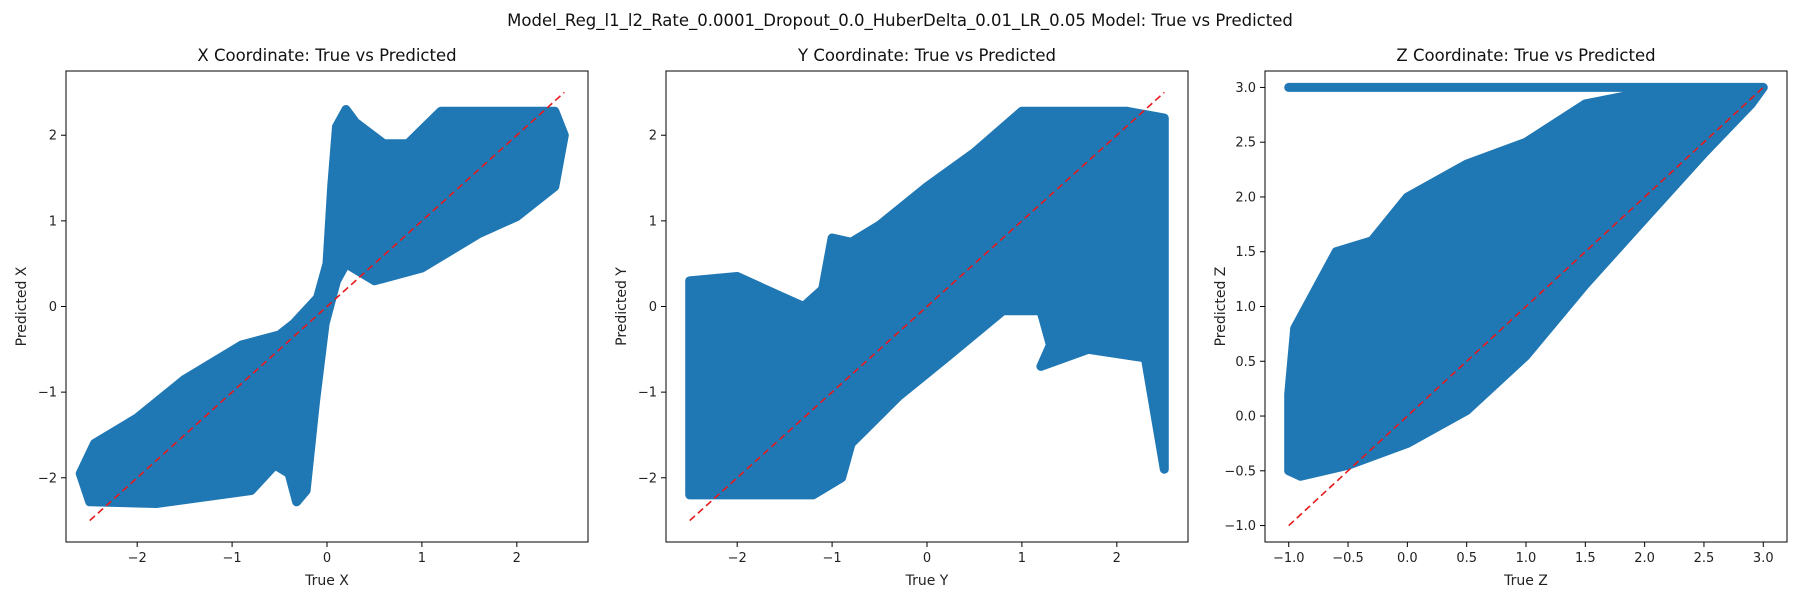  What do you see at coordinates (1407, 558) in the screenshot?
I see `x-tick-label: 0.0` at bounding box center [1407, 558].